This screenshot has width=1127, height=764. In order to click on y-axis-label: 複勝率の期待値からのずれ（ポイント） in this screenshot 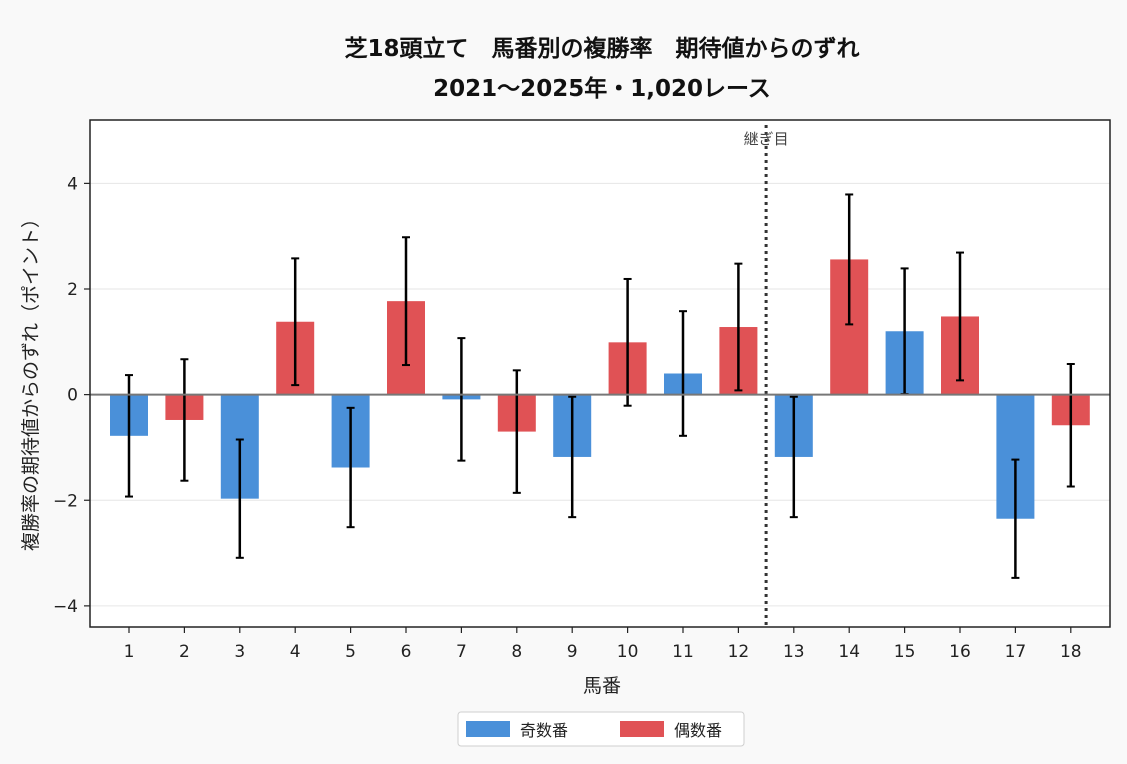, I will do `click(31, 380)`.